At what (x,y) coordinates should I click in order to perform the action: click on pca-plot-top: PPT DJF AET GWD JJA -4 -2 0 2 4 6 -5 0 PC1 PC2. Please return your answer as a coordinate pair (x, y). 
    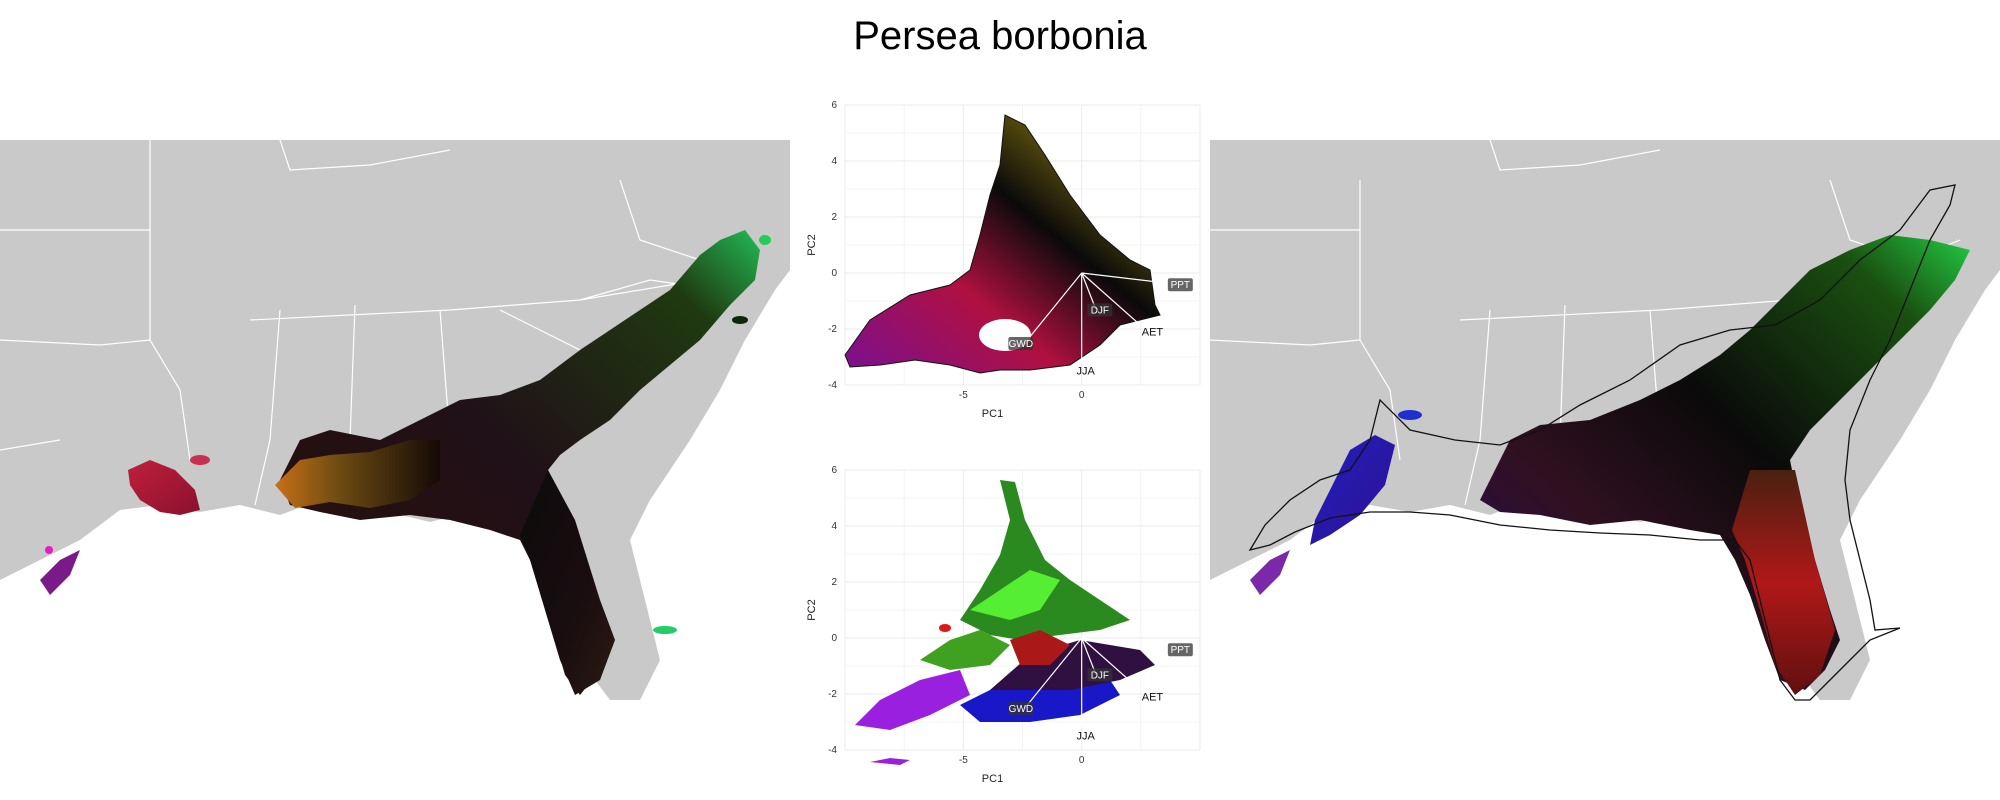
    Looking at the image, I should click on (1005, 257).